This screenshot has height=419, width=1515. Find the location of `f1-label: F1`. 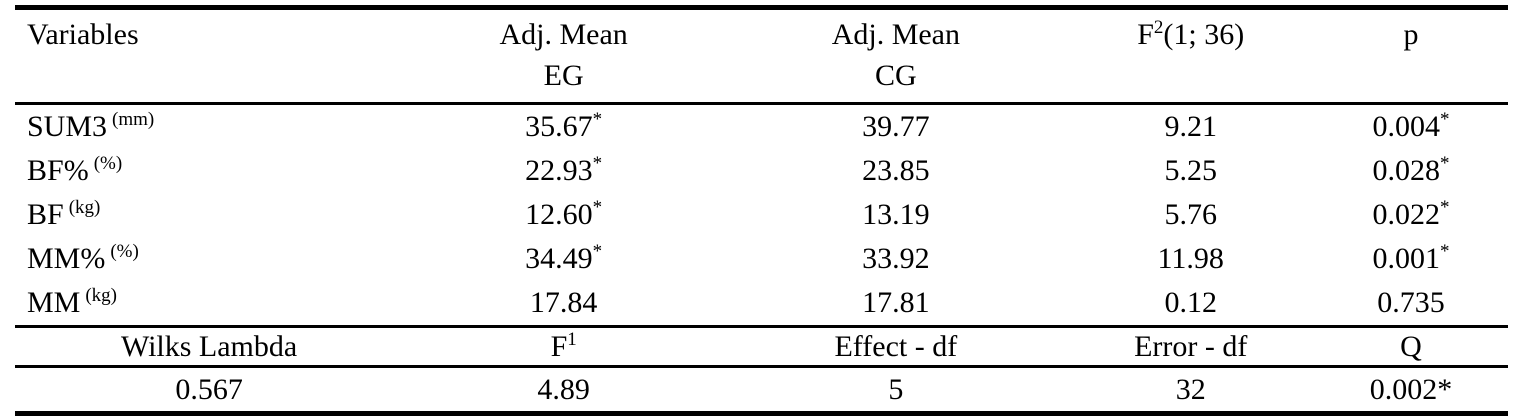

f1-label: F1 is located at coordinates (564, 346).